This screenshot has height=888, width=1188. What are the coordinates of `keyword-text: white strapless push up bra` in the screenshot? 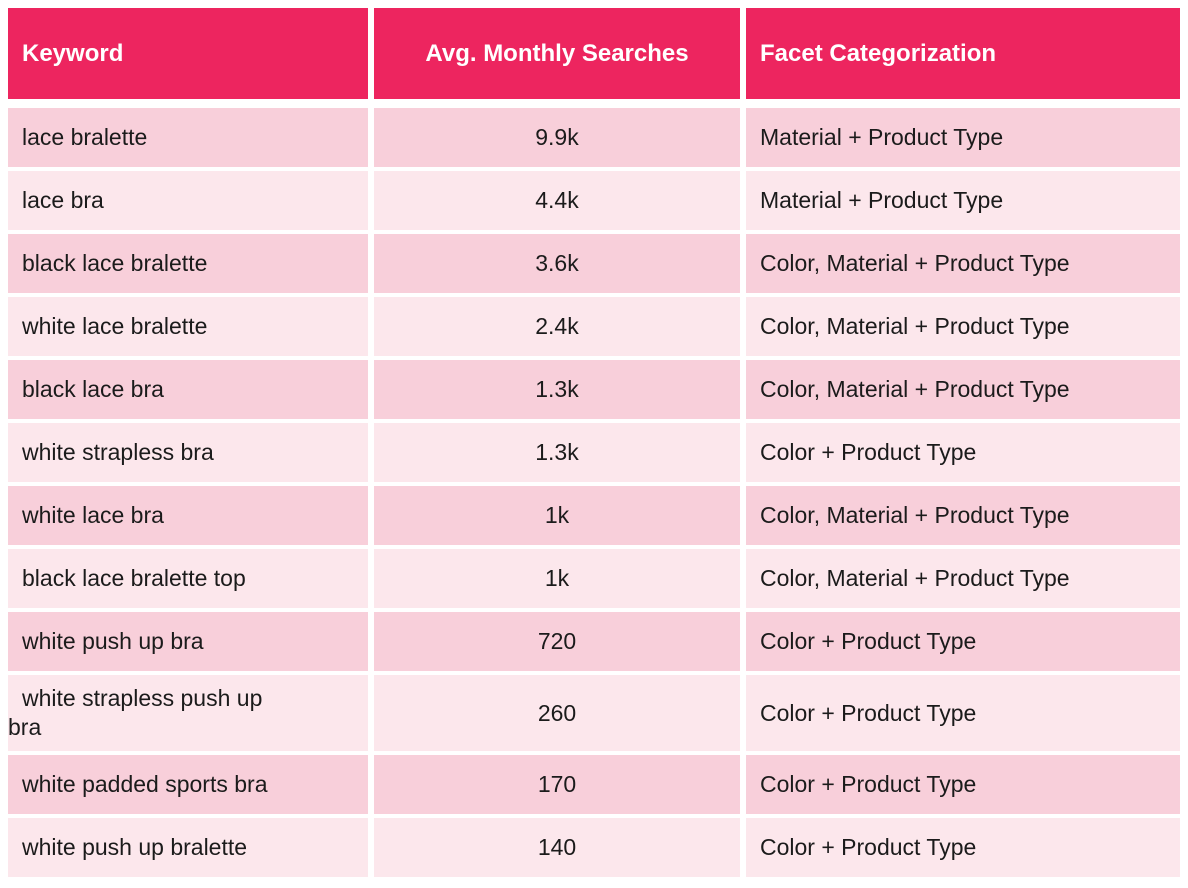 It's located at (135, 712).